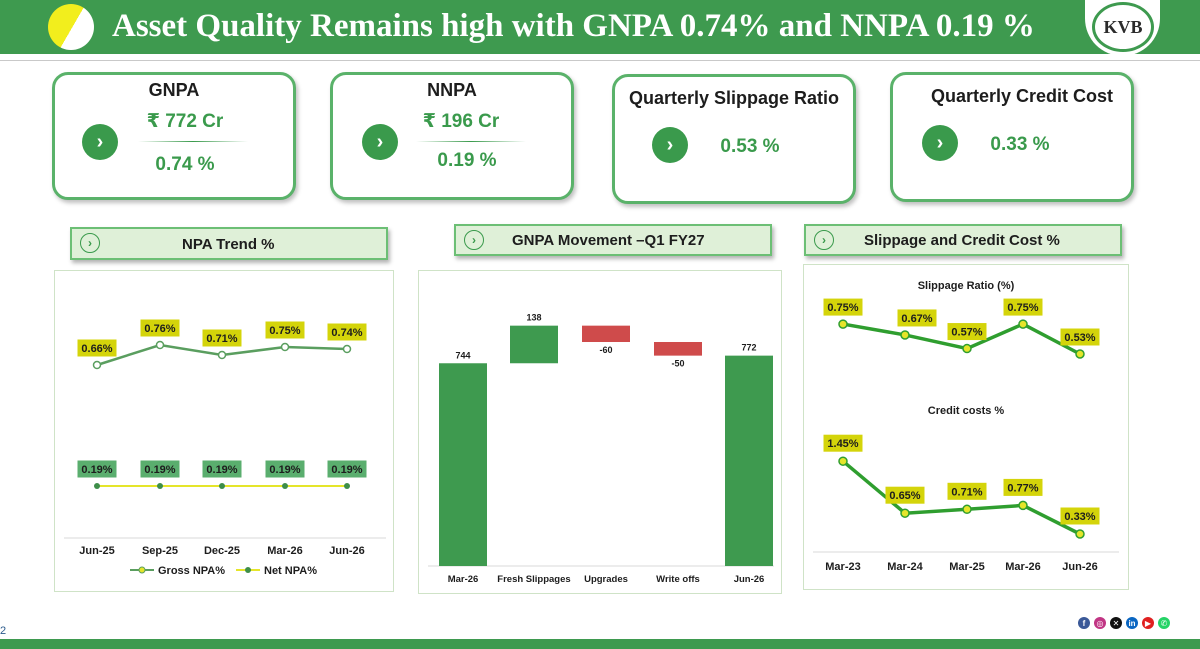  What do you see at coordinates (462, 355) in the screenshot?
I see `bar-data-label: 744` at bounding box center [462, 355].